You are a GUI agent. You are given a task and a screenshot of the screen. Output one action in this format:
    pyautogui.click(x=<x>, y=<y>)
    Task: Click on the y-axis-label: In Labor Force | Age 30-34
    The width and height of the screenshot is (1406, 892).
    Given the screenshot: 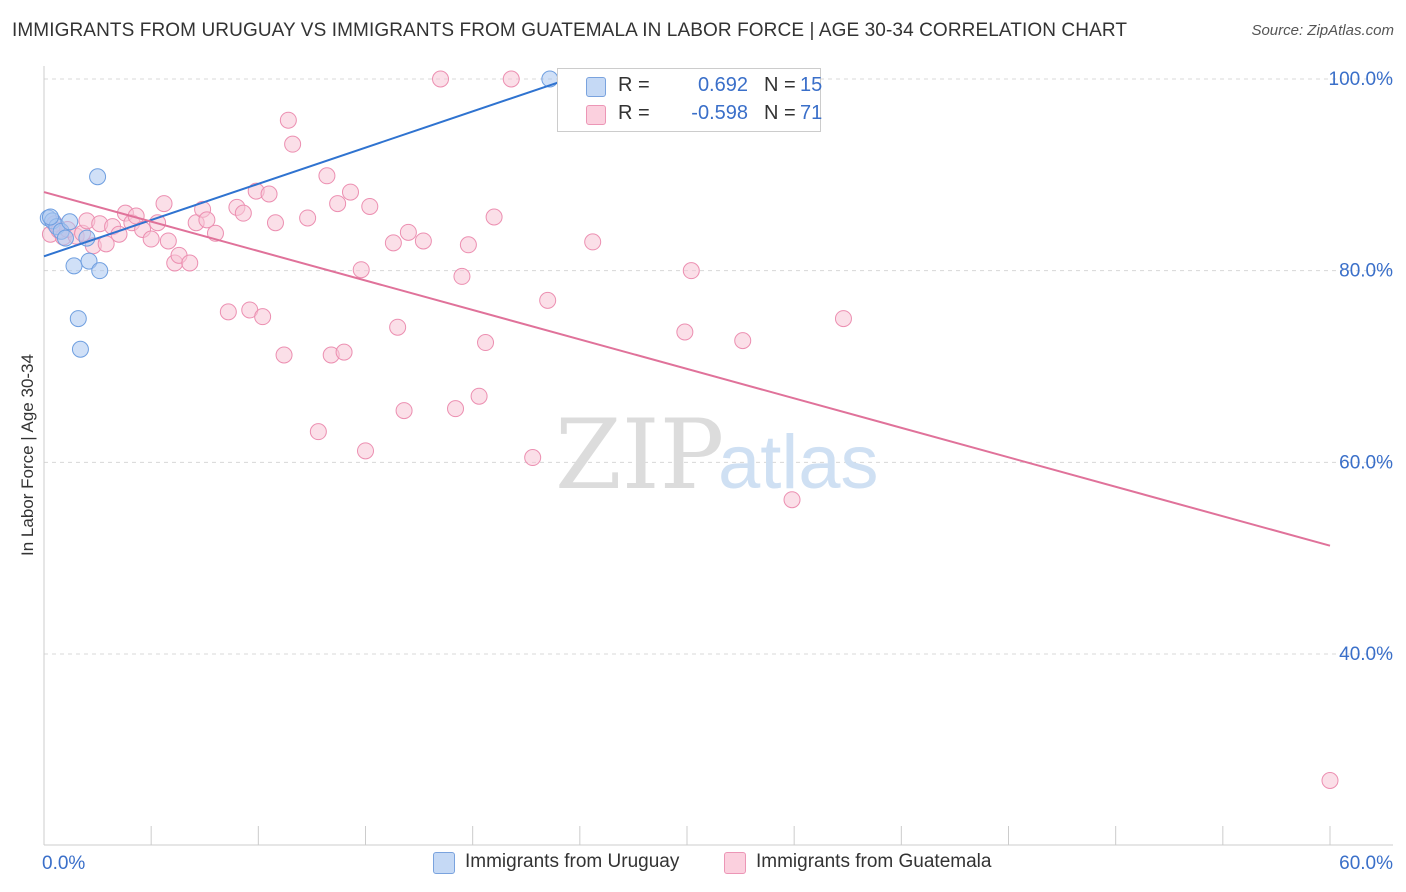 What is the action you would take?
    pyautogui.click(x=27, y=455)
    